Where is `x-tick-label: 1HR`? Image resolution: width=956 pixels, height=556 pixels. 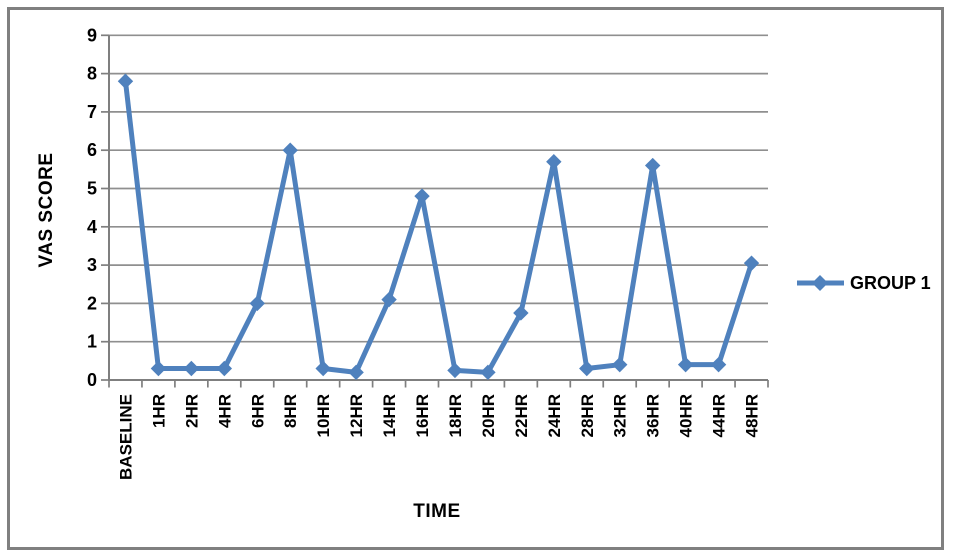
x-tick-label: 1HR is located at coordinates (158, 411).